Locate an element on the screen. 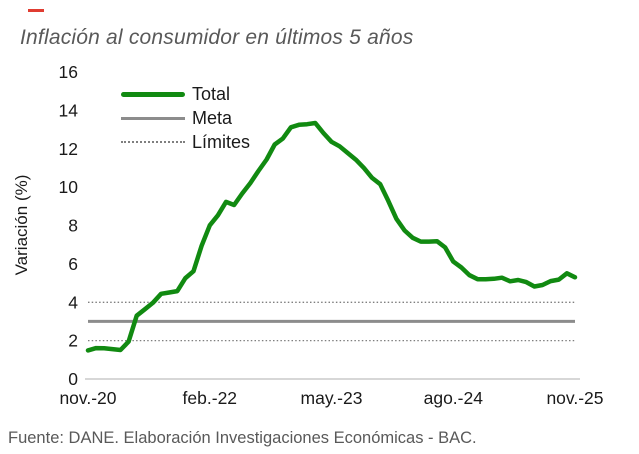  x-tick-label: feb.-22 is located at coordinates (210, 398).